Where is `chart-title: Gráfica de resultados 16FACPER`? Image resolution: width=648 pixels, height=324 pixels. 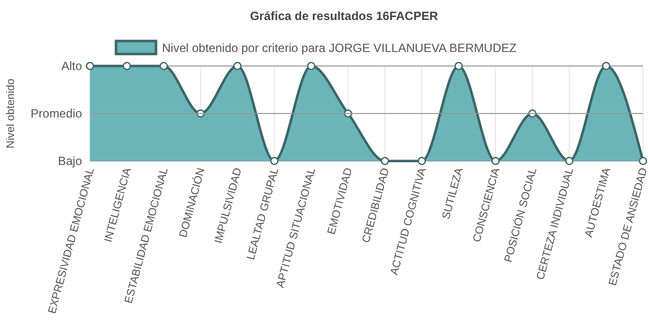
chart-title: Gráfica de resultados 16FACPER is located at coordinates (344, 16).